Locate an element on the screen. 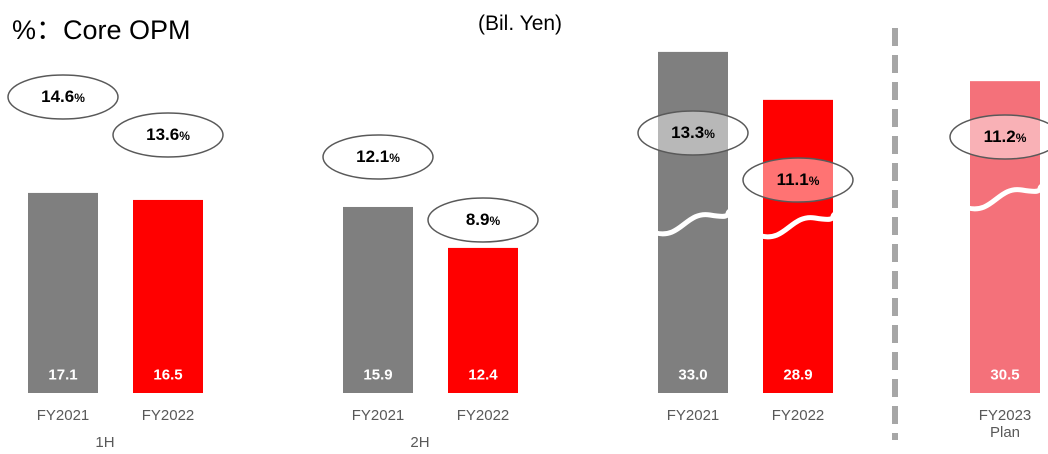  margin-label: 12.1% is located at coordinates (378, 156).